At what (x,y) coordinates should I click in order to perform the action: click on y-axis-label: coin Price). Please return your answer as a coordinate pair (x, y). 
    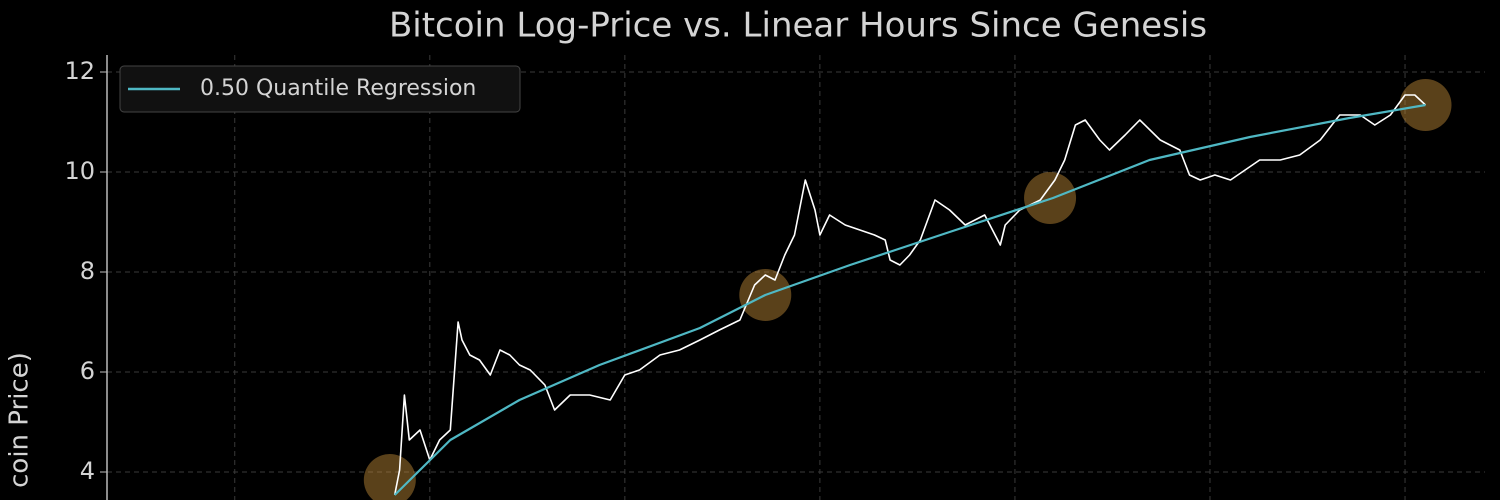
    Looking at the image, I should click on (20, 420).